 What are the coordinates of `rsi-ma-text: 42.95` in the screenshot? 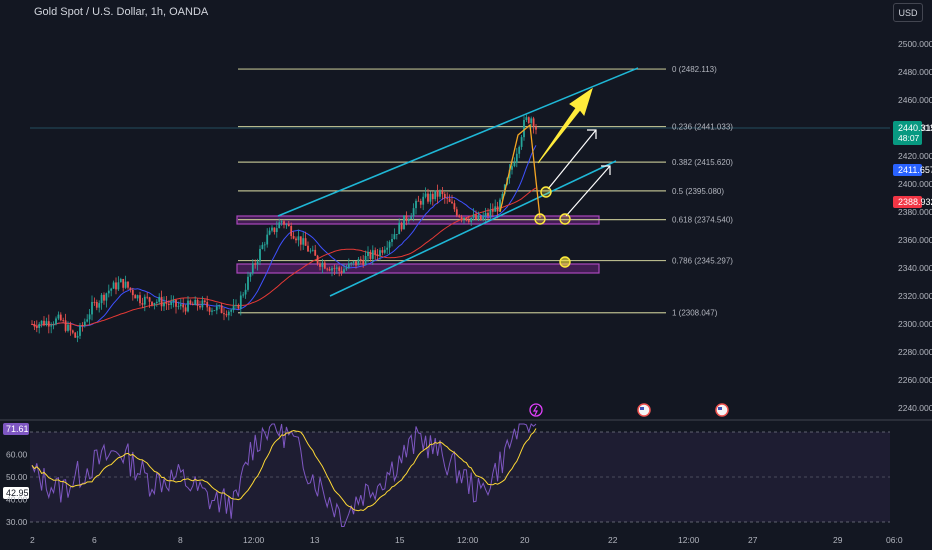 It's located at (17, 493).